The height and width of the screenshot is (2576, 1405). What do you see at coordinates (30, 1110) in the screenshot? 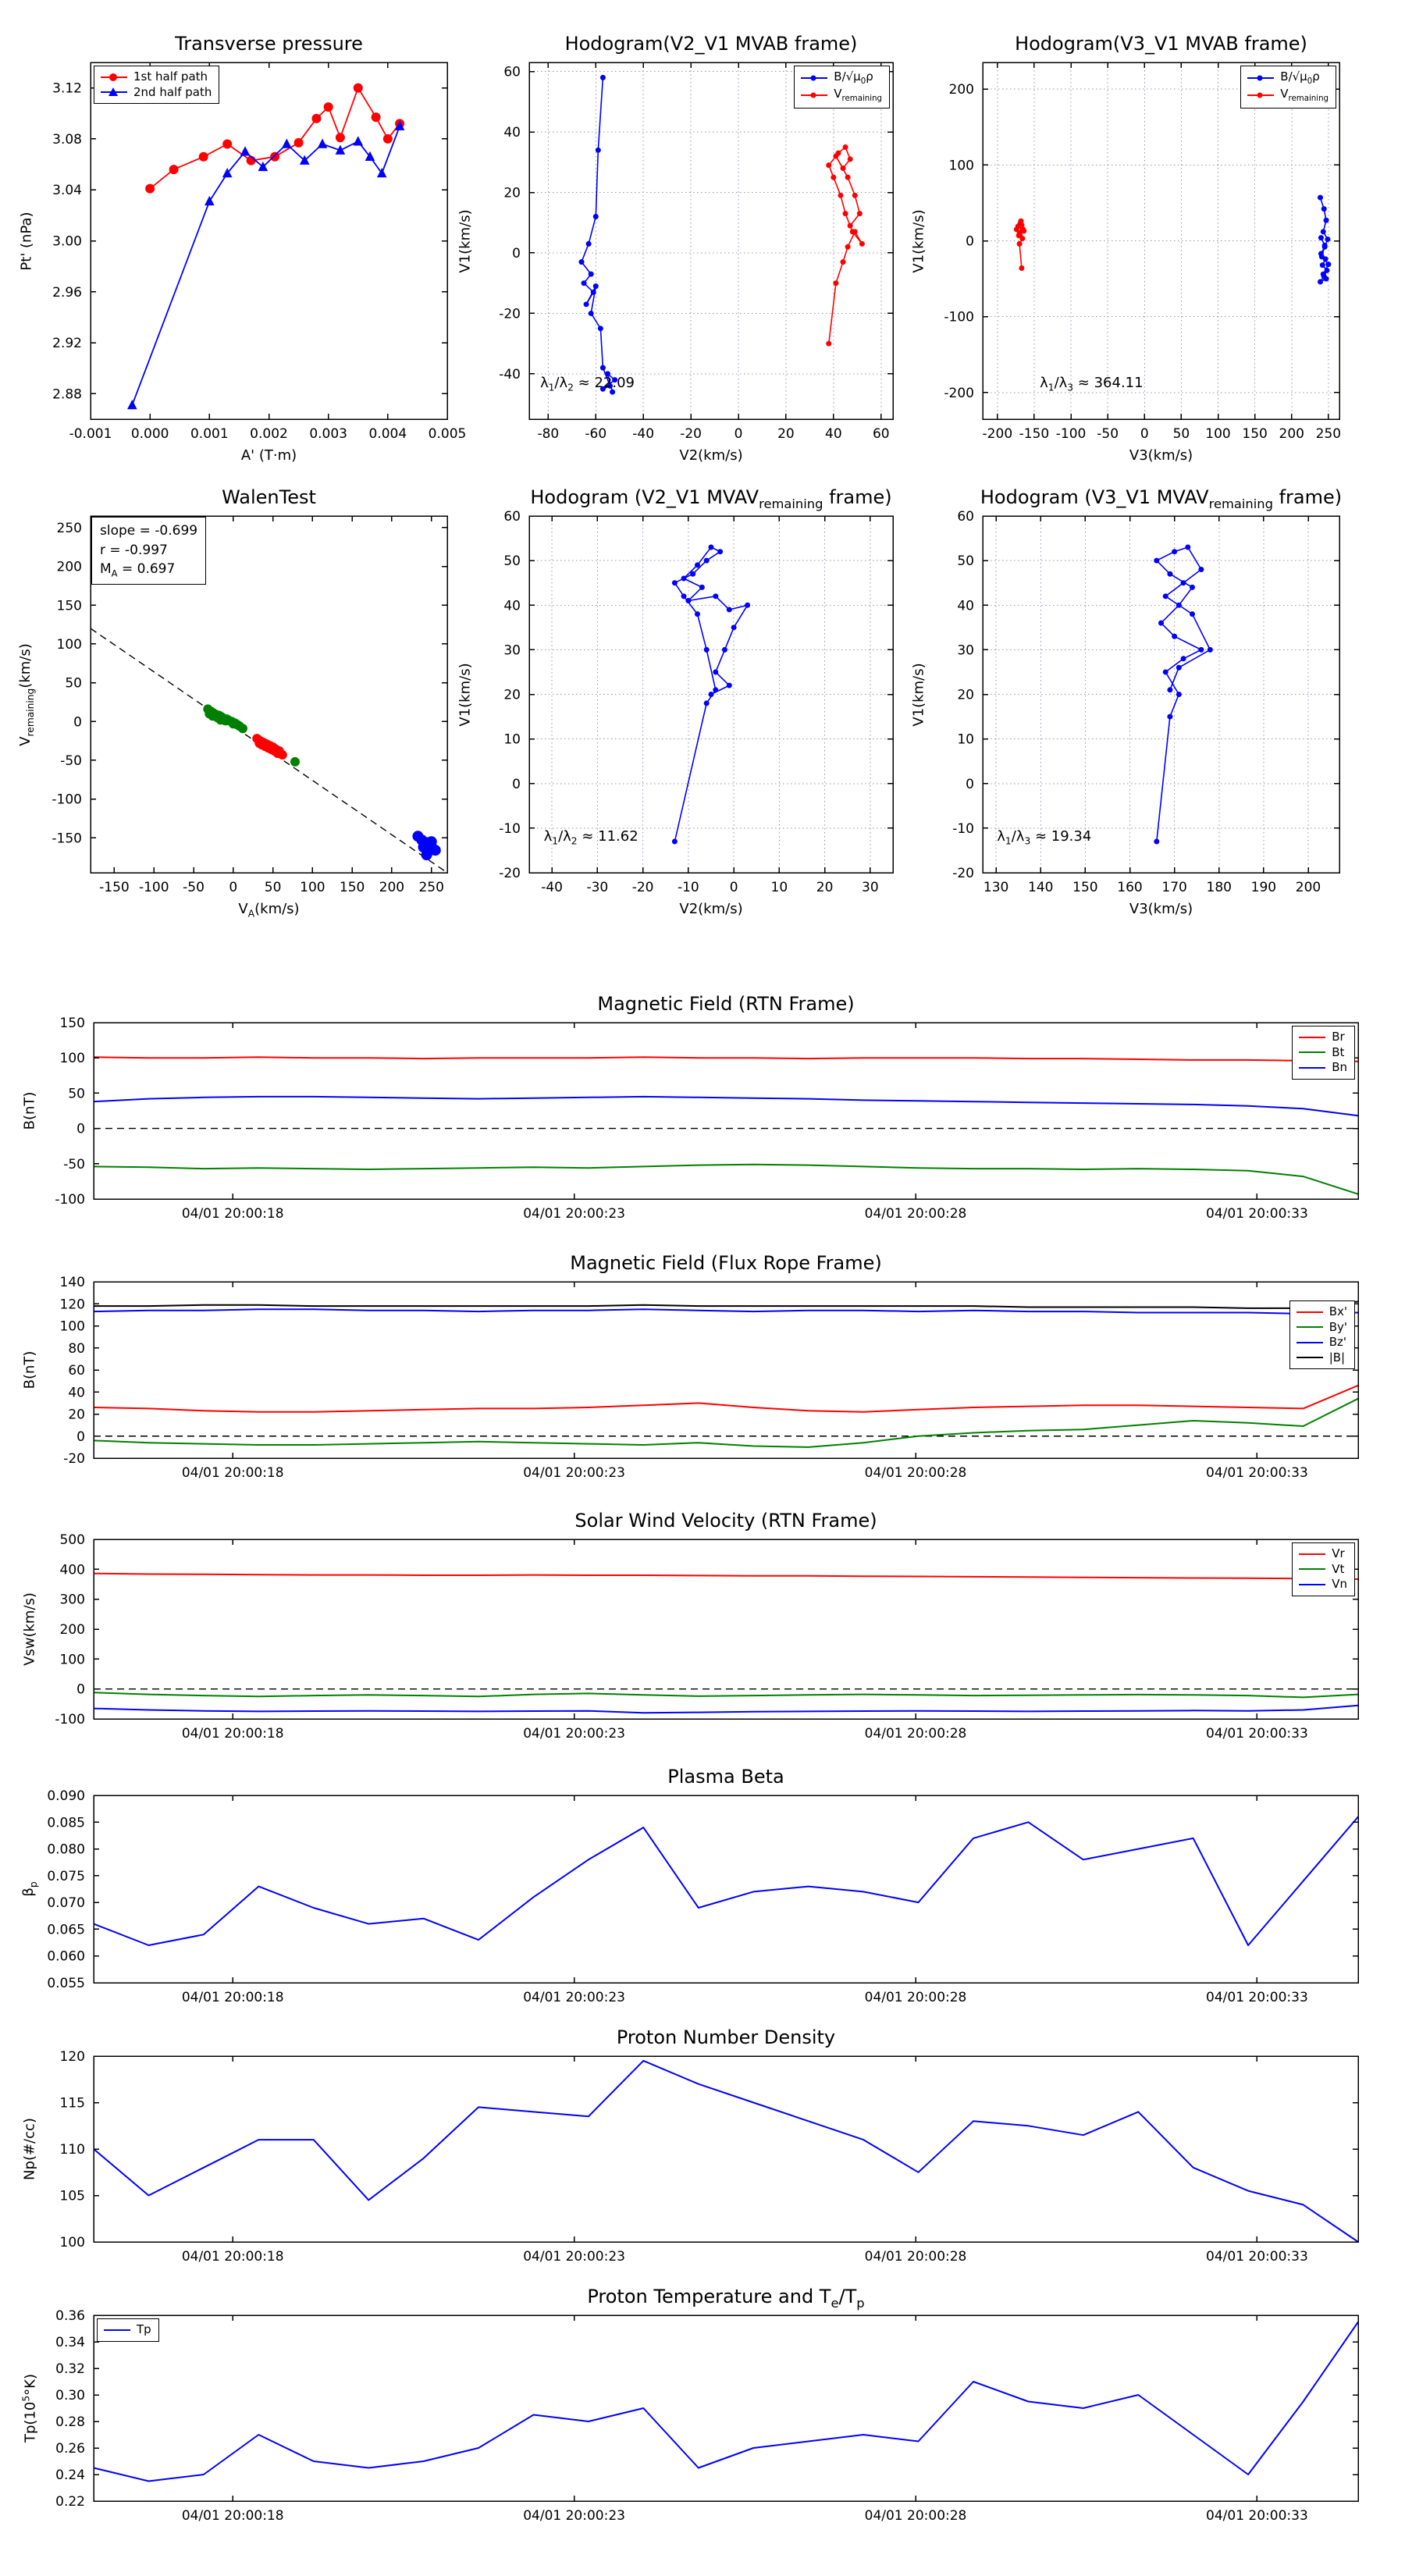
I see `ylabel-mag-rtn: B(nT)` at bounding box center [30, 1110].